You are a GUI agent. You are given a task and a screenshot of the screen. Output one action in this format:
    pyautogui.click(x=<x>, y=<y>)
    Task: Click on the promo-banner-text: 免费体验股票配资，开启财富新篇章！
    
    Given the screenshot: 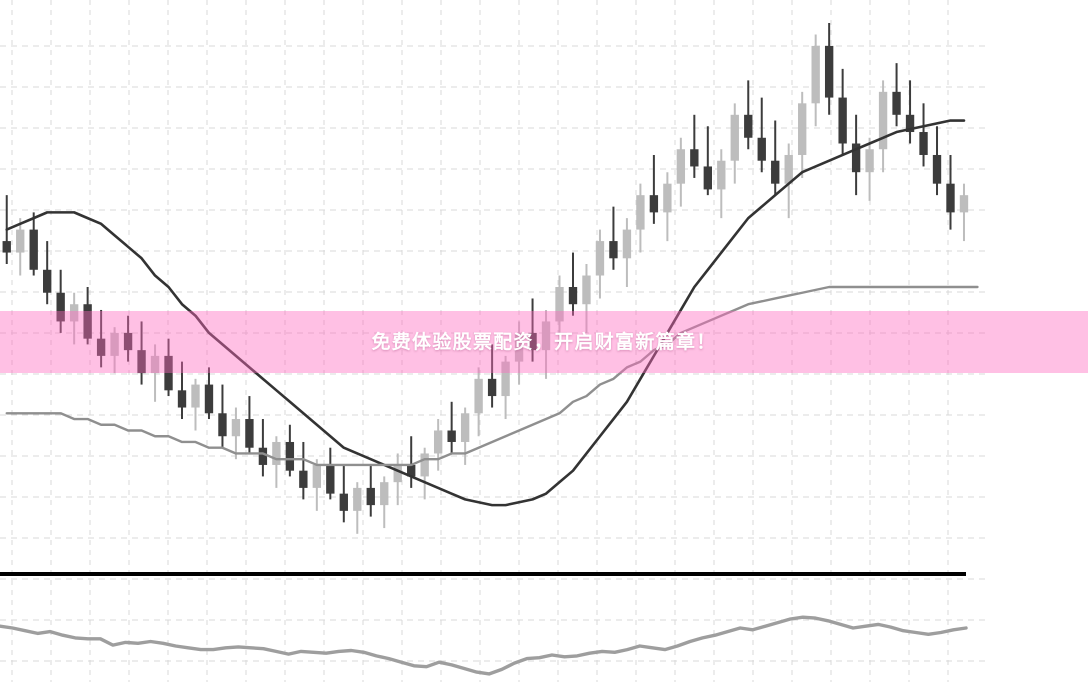 What is the action you would take?
    pyautogui.click(x=544, y=342)
    